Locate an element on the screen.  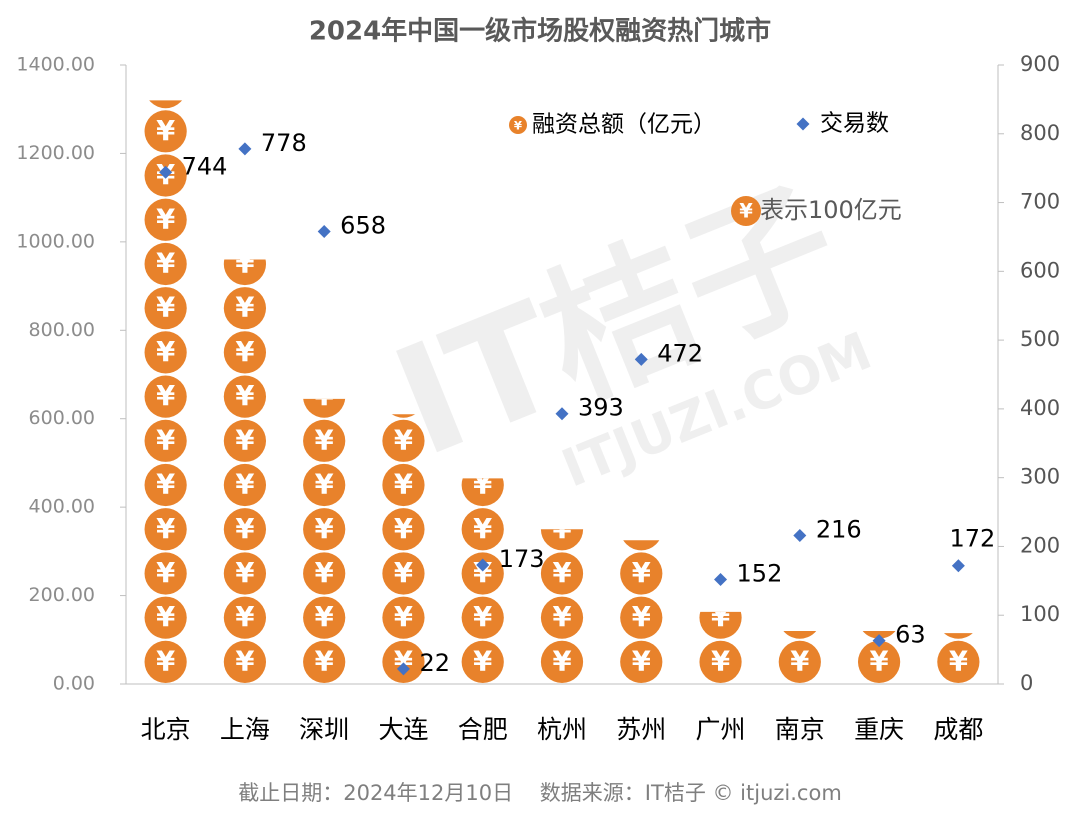
data-label: 216 is located at coordinates (839, 529).